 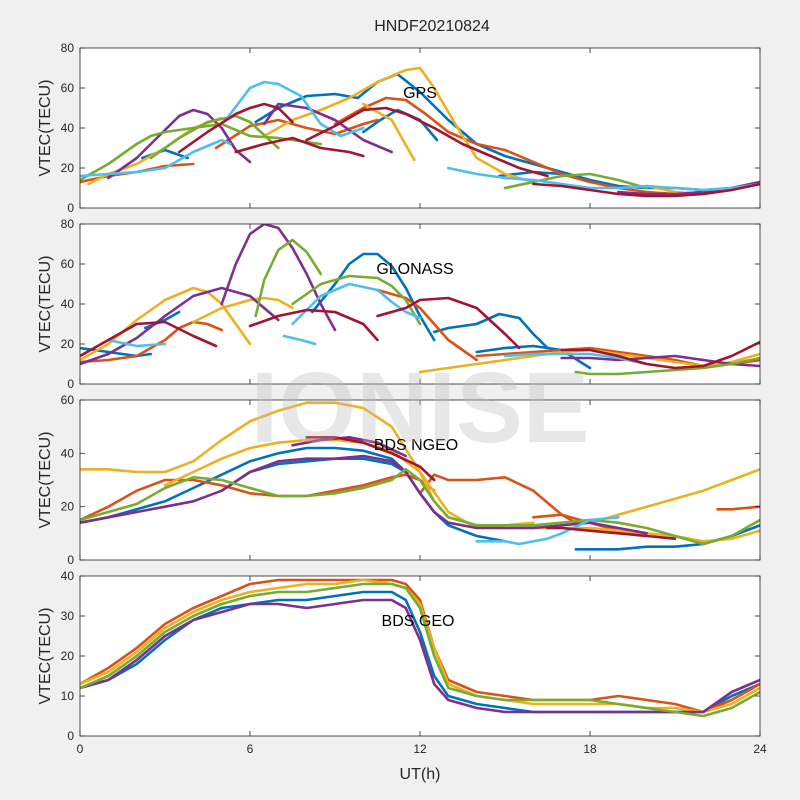 I want to click on panel-label: BDS GEO, so click(x=418, y=621).